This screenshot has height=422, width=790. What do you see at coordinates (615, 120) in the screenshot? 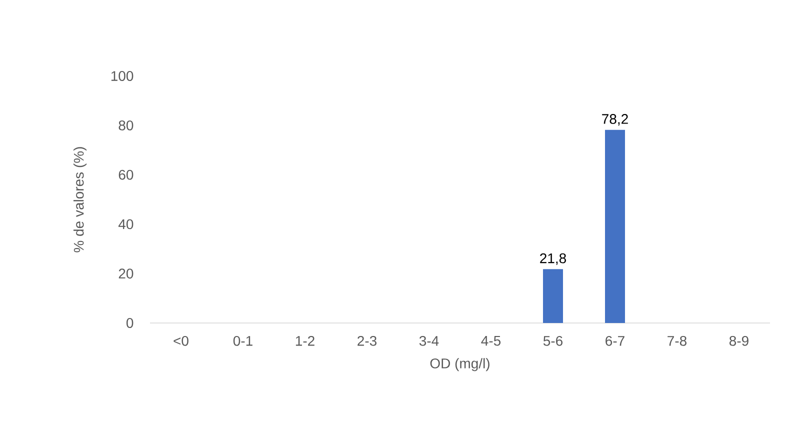
I see `data-label: 78,2` at bounding box center [615, 120].